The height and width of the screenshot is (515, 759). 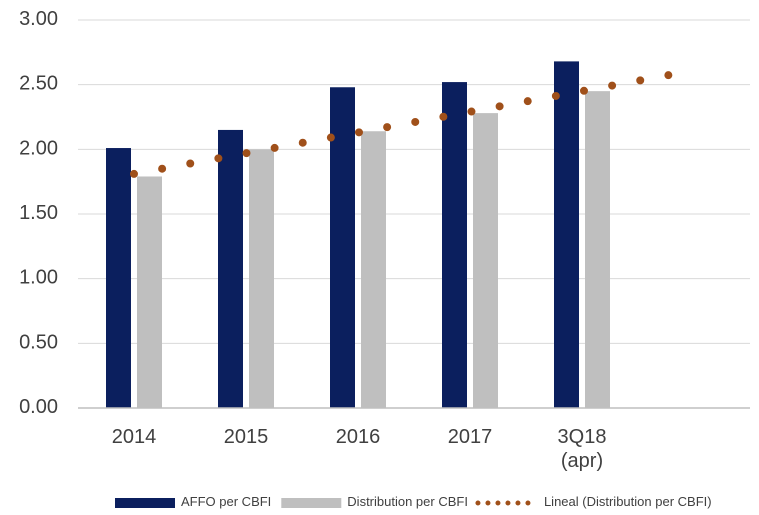 What do you see at coordinates (582, 449) in the screenshot?
I see `x-tick-label: 3Q18 (apr)` at bounding box center [582, 449].